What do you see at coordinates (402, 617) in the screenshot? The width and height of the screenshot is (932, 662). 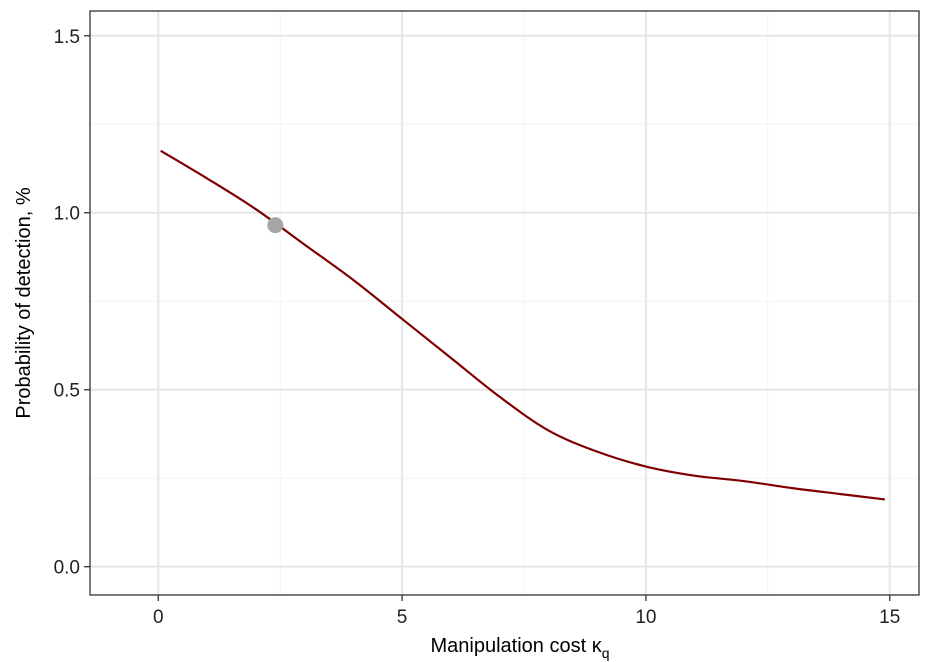 I see `x-tick-label: 5` at bounding box center [402, 617].